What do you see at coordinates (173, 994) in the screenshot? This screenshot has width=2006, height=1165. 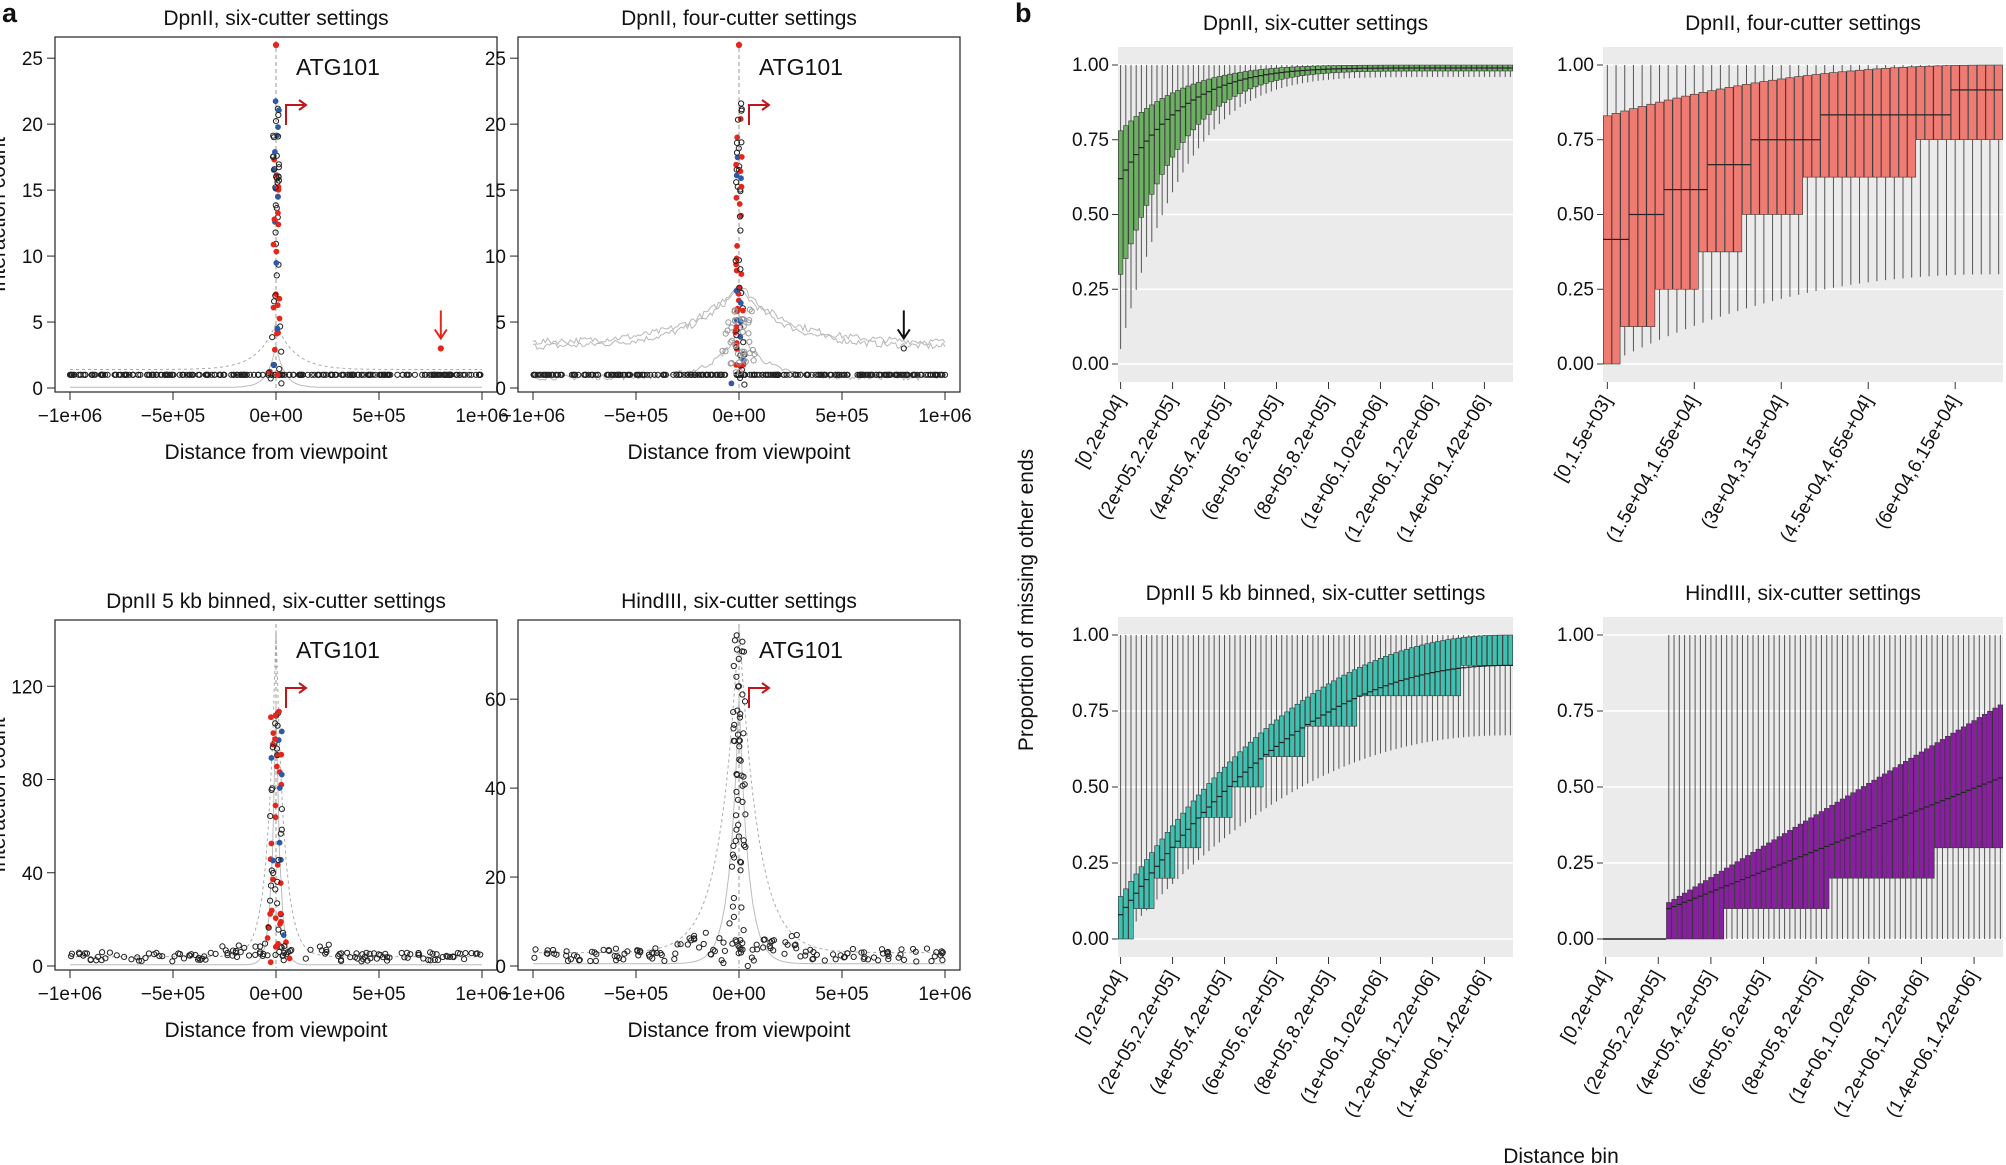 I see `x-tick-label: −5e+05` at bounding box center [173, 994].